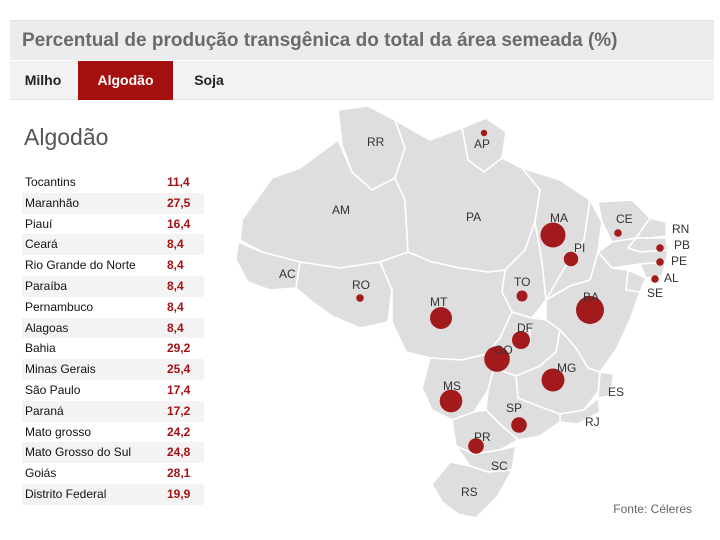 The image size is (720, 540). Describe the element at coordinates (125, 80) in the screenshot. I see `tab-algodao: Algodão` at that location.